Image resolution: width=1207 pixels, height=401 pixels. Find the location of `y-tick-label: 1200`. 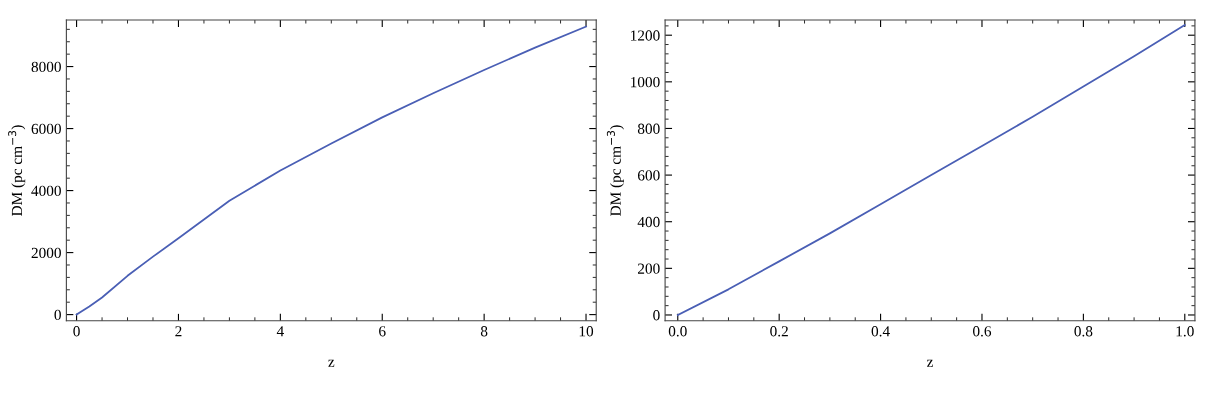

y-tick-label: 1200 is located at coordinates (645, 35).